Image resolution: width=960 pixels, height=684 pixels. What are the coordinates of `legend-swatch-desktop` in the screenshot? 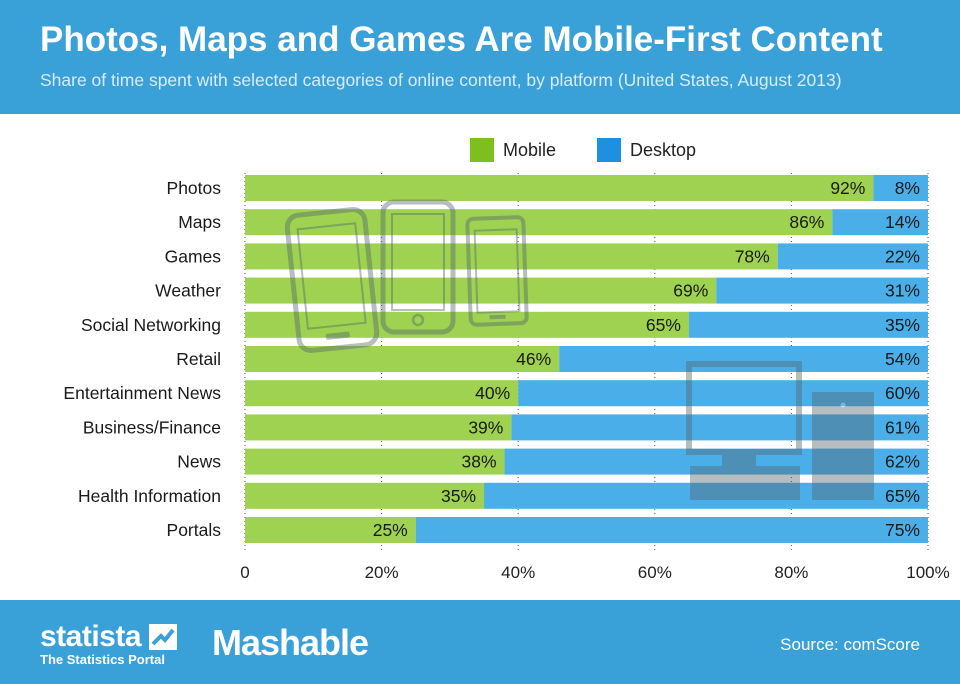 It's located at (609, 150).